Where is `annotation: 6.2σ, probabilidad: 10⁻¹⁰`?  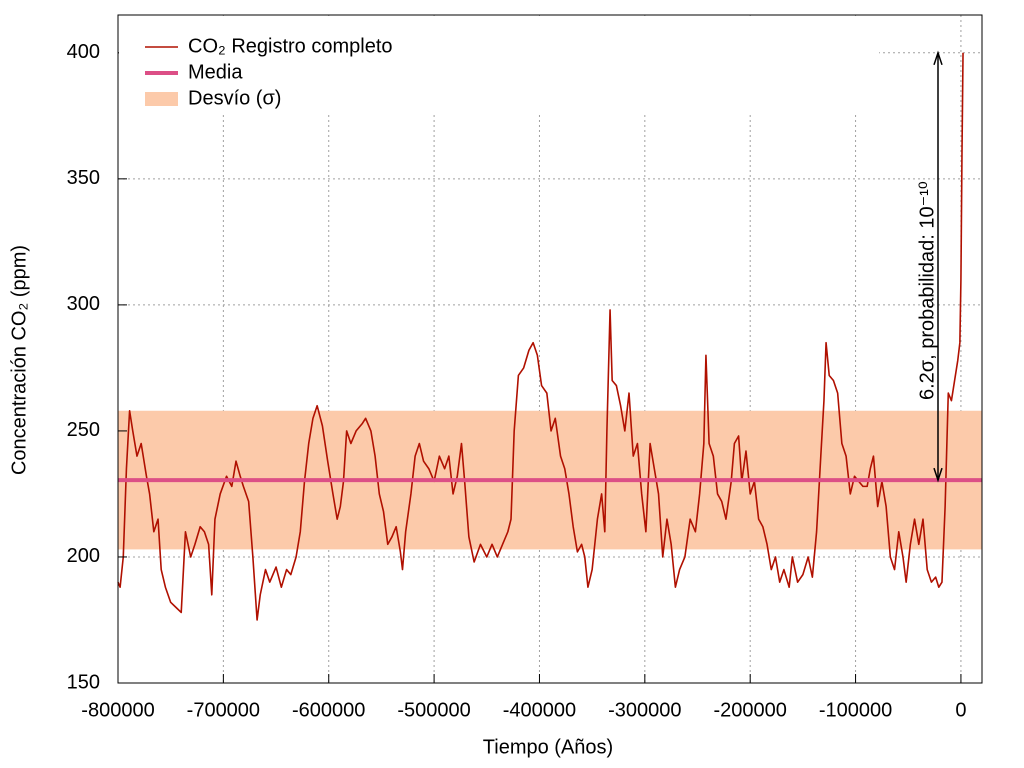 annotation: 6.2σ, probabilidad: 10⁻¹⁰ is located at coordinates (927, 290).